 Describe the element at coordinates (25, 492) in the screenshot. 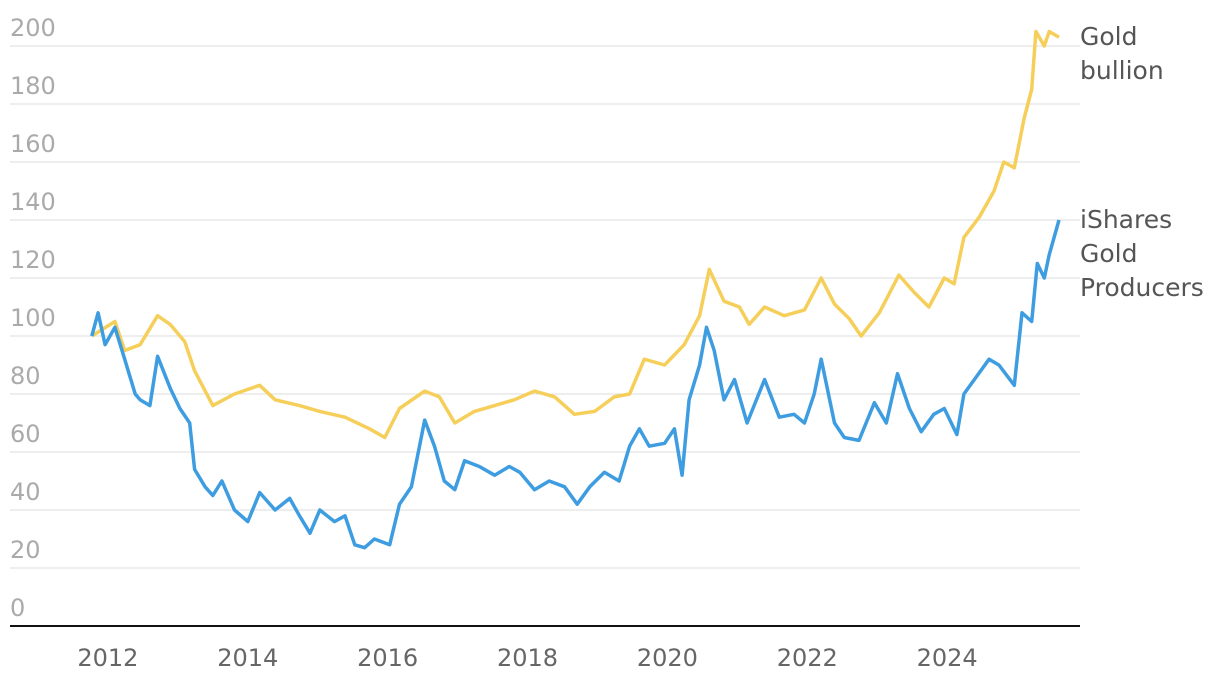

I see `y-tick-label: 40` at that location.